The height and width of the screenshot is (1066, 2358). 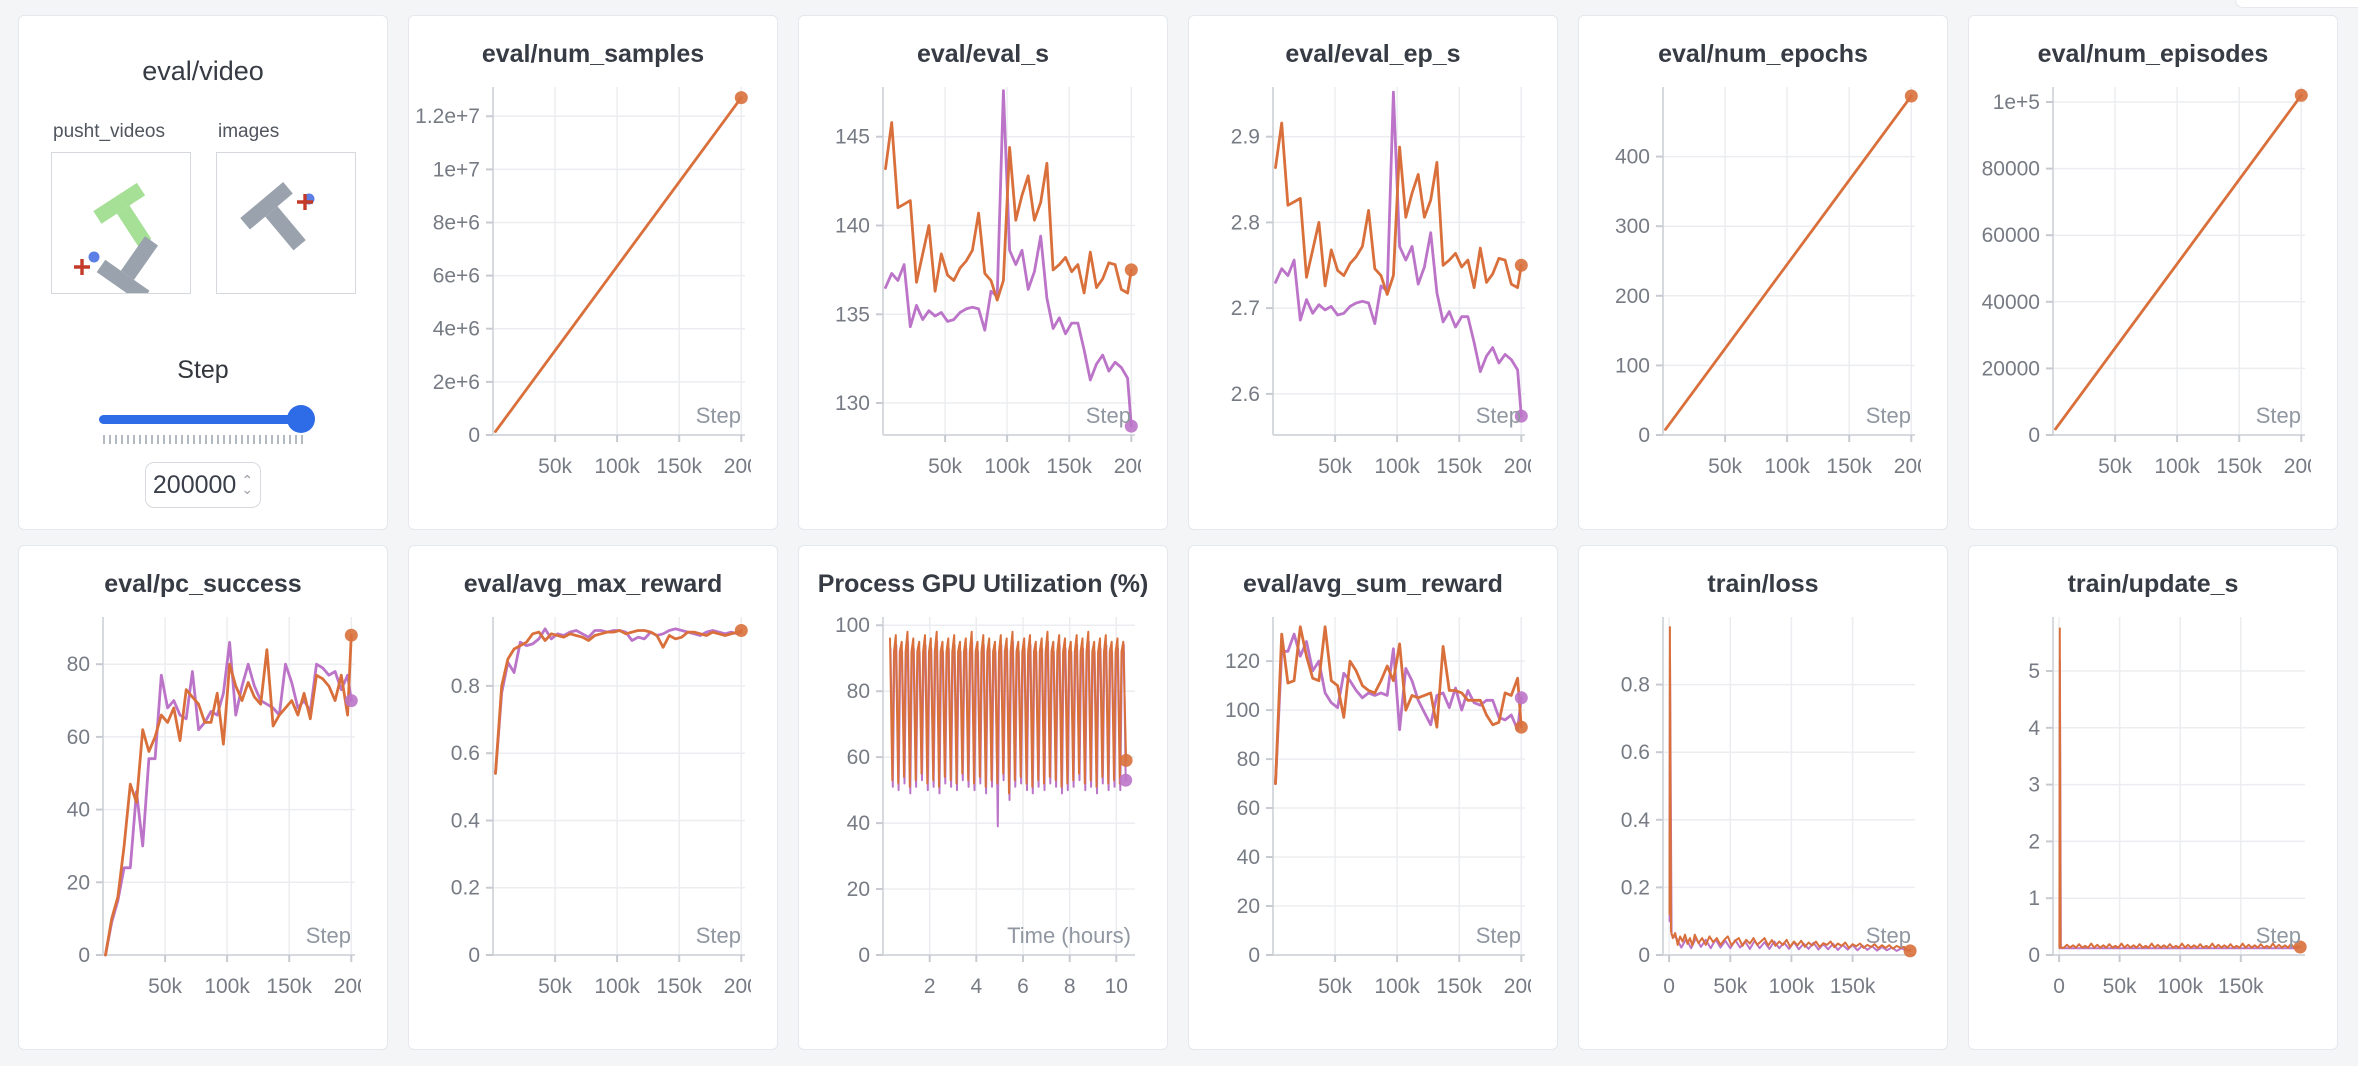 What do you see at coordinates (1116, 986) in the screenshot?
I see `svg-text: 10` at bounding box center [1116, 986].